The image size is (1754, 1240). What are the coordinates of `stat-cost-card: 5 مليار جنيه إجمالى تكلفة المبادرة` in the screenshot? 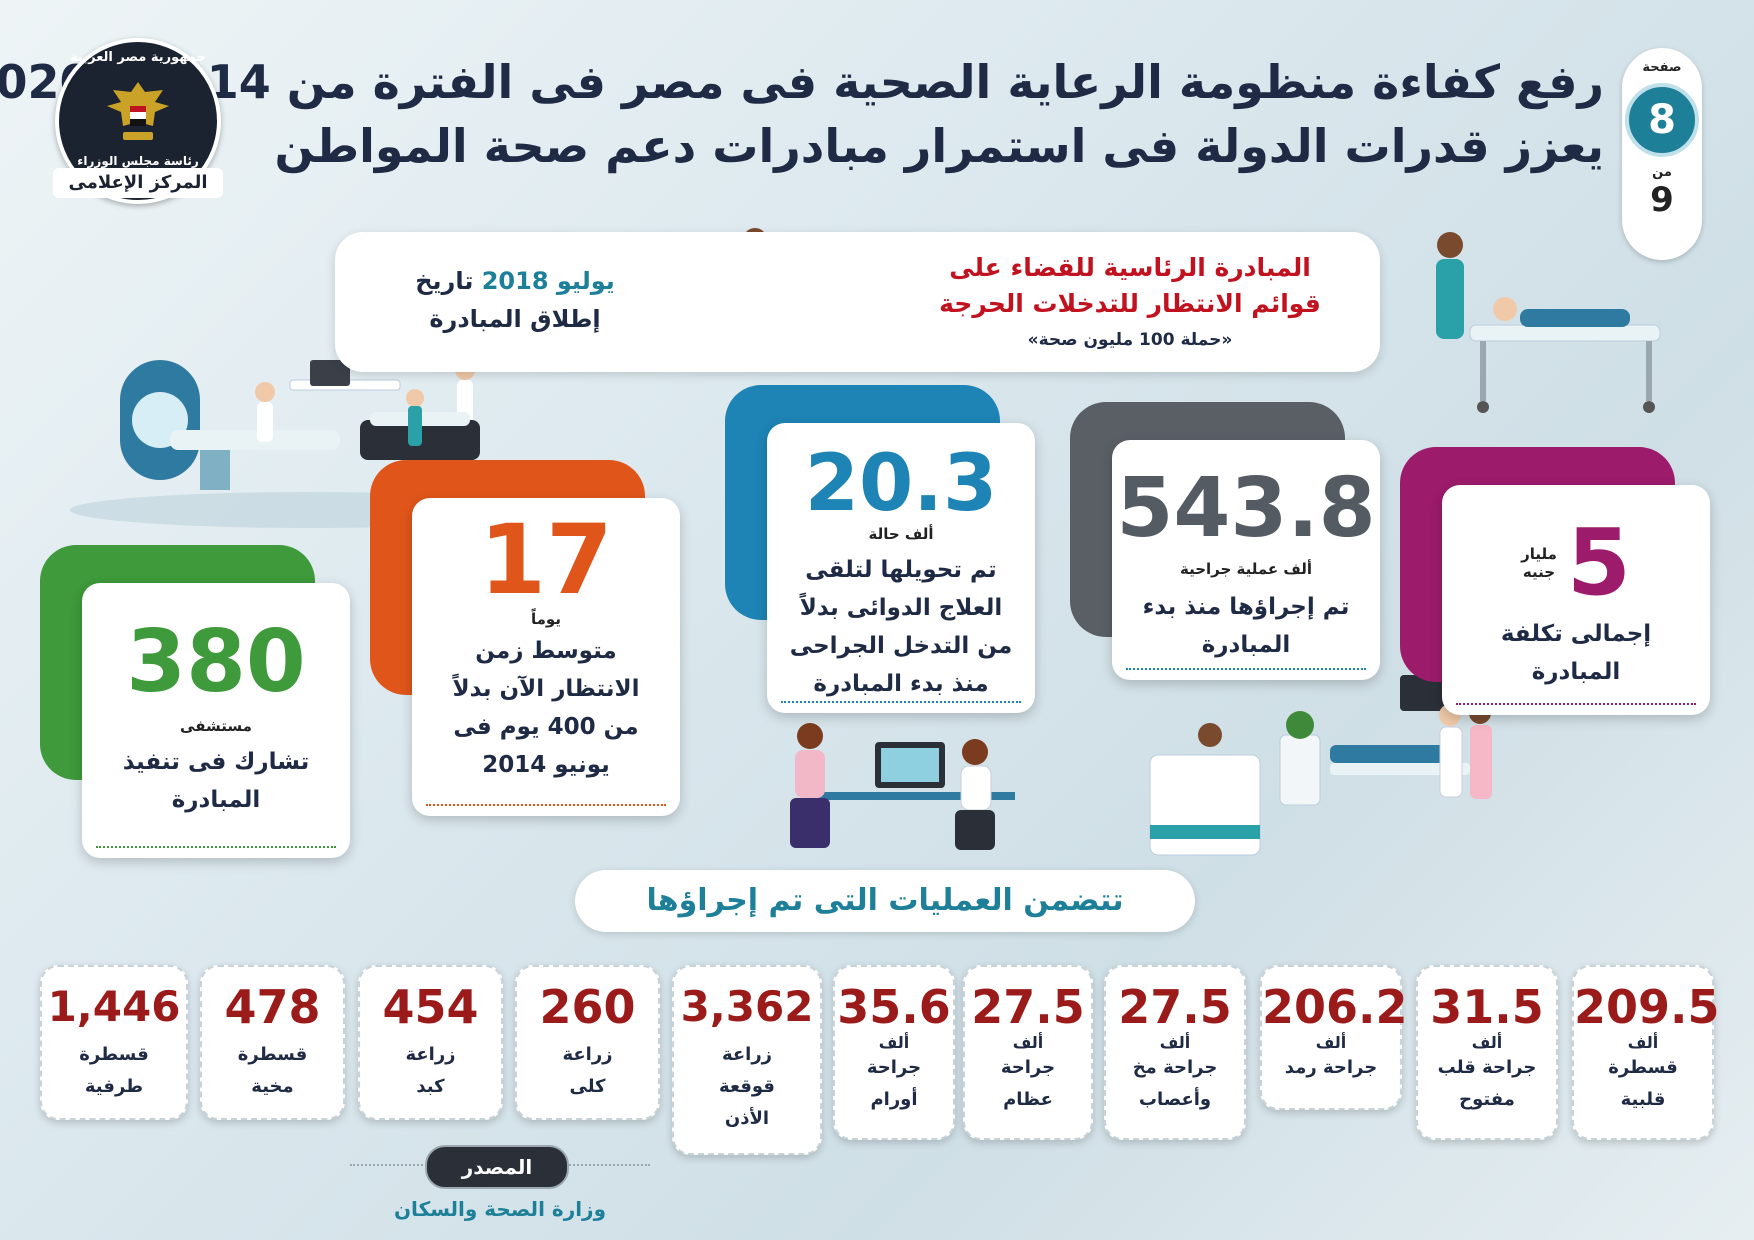 It's located at (1576, 600).